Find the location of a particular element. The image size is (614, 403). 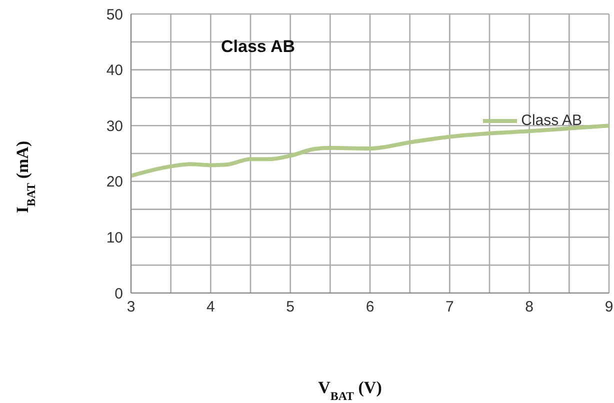

y-tick-label: 40 is located at coordinates (114, 71).